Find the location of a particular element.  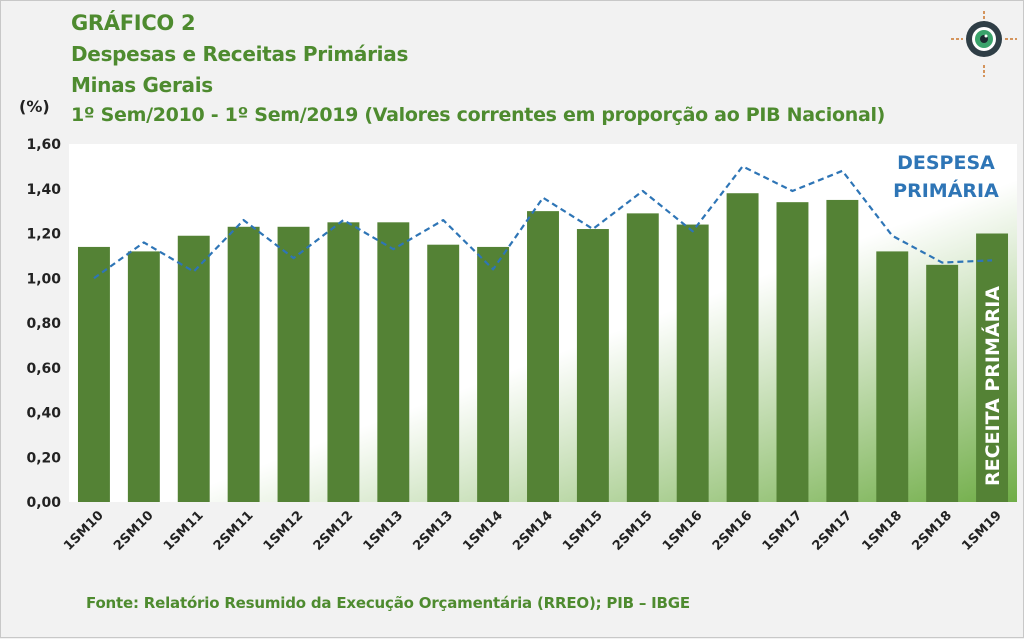

y-tick-label: 0,20 is located at coordinates (43, 458).